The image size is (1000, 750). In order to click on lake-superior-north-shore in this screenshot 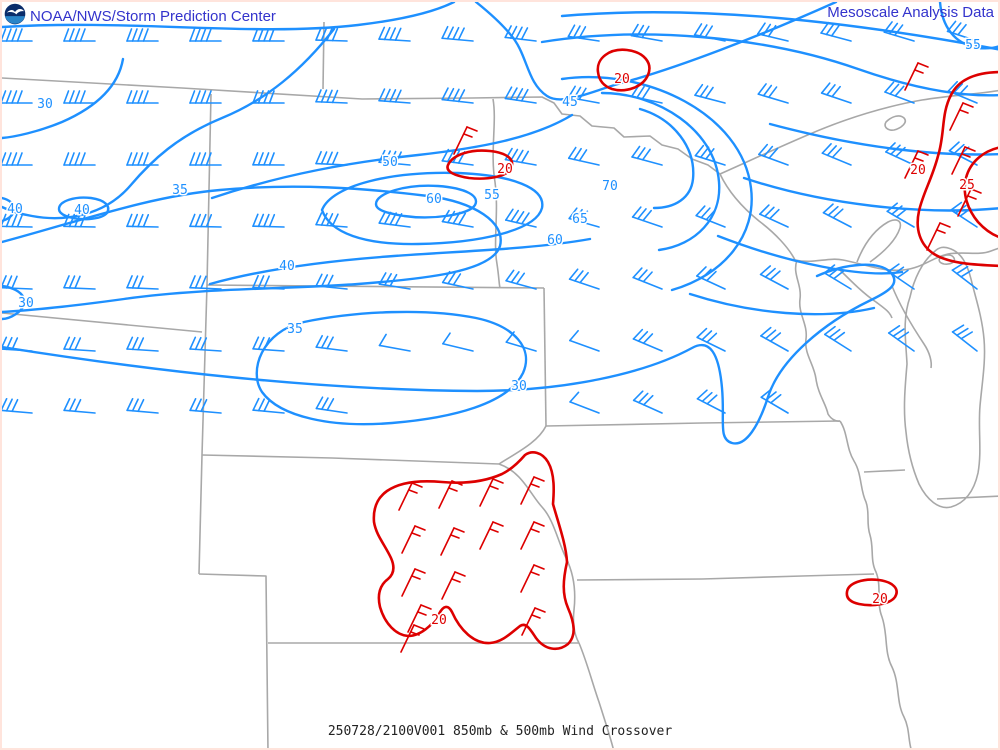, I will do `click(858, 132)`.